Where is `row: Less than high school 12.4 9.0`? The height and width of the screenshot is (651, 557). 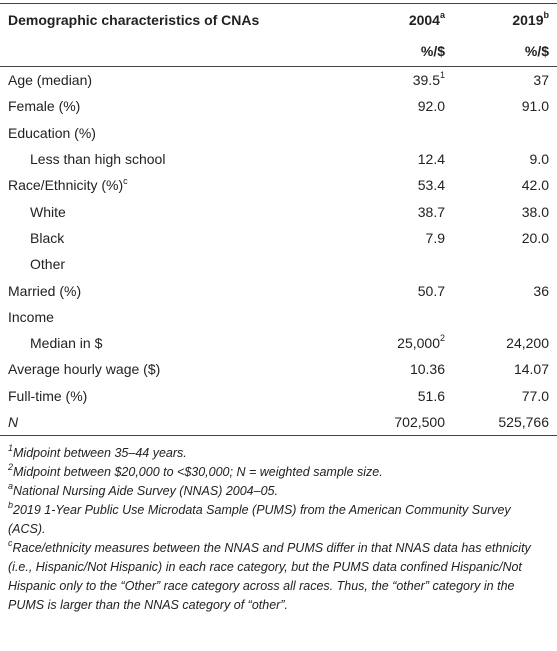 row: Less than high school 12.4 9.0 is located at coordinates (278, 159).